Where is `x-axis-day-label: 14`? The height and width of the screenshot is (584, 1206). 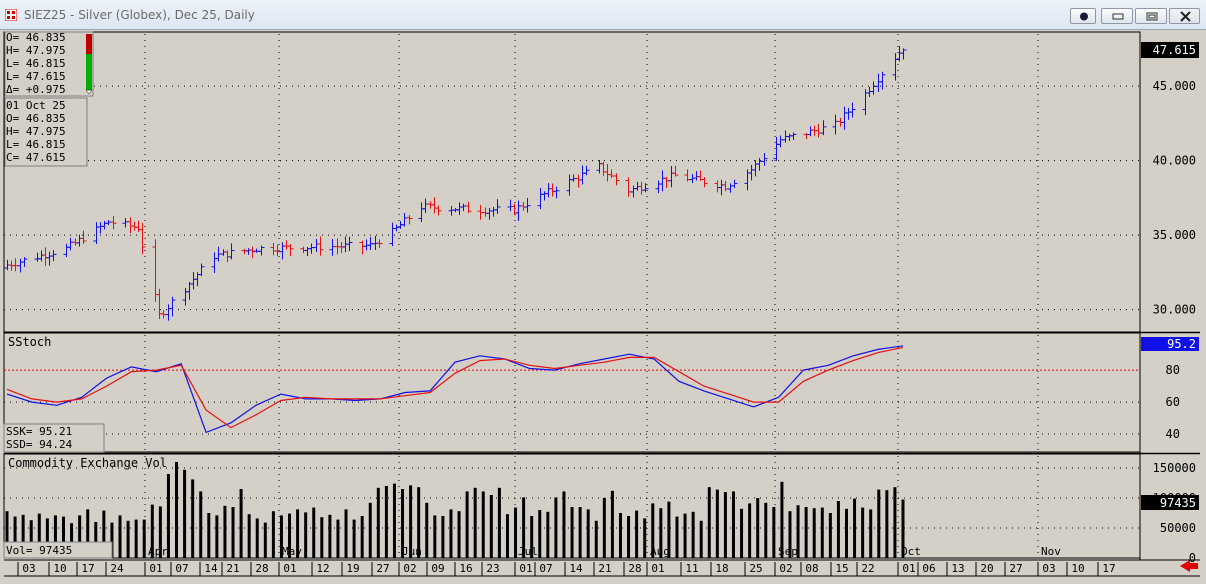 x-axis-day-label: 14 is located at coordinates (211, 568).